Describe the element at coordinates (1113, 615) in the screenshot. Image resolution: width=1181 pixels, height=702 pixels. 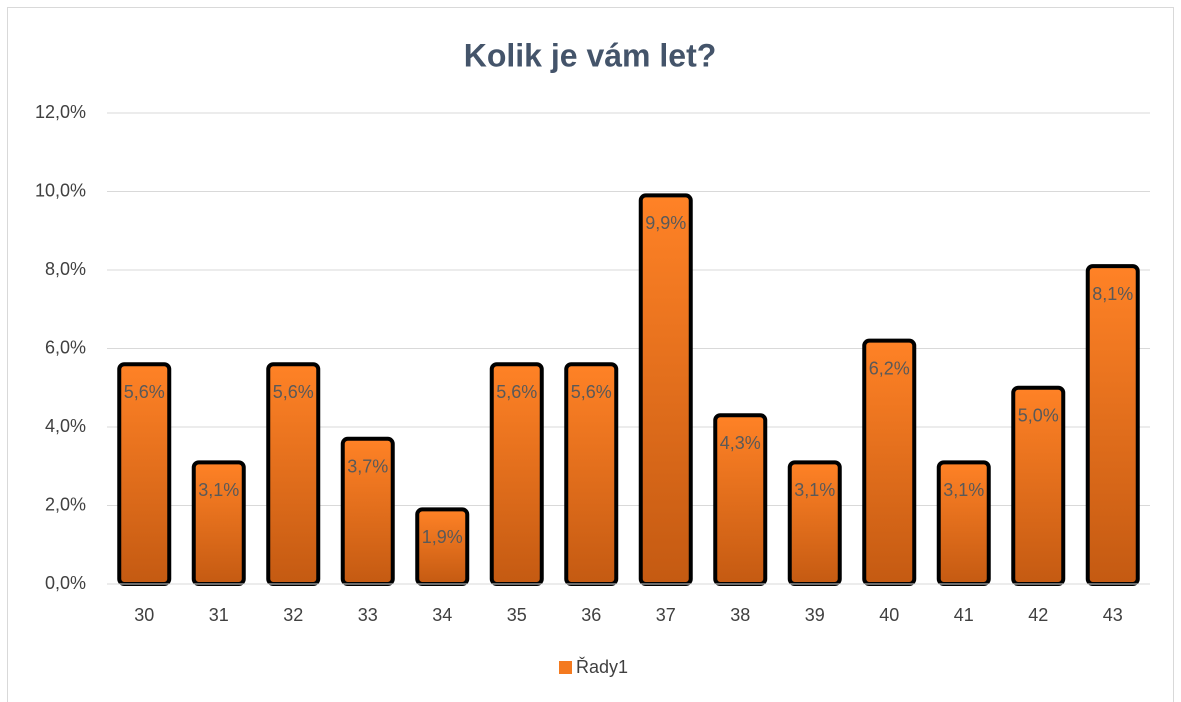
I see `x-tick-label: 43` at that location.